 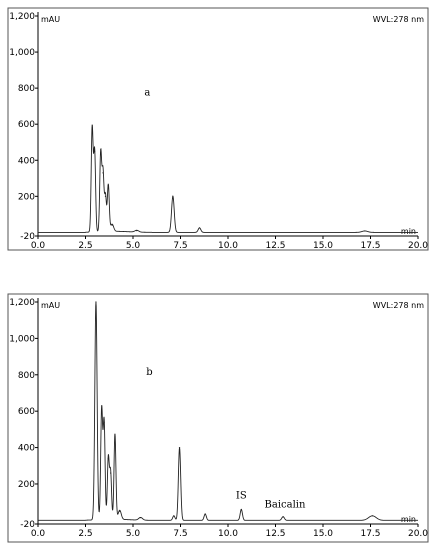 I want to click on y-tick-label-a-5: 1,000, so click(x=22, y=53).